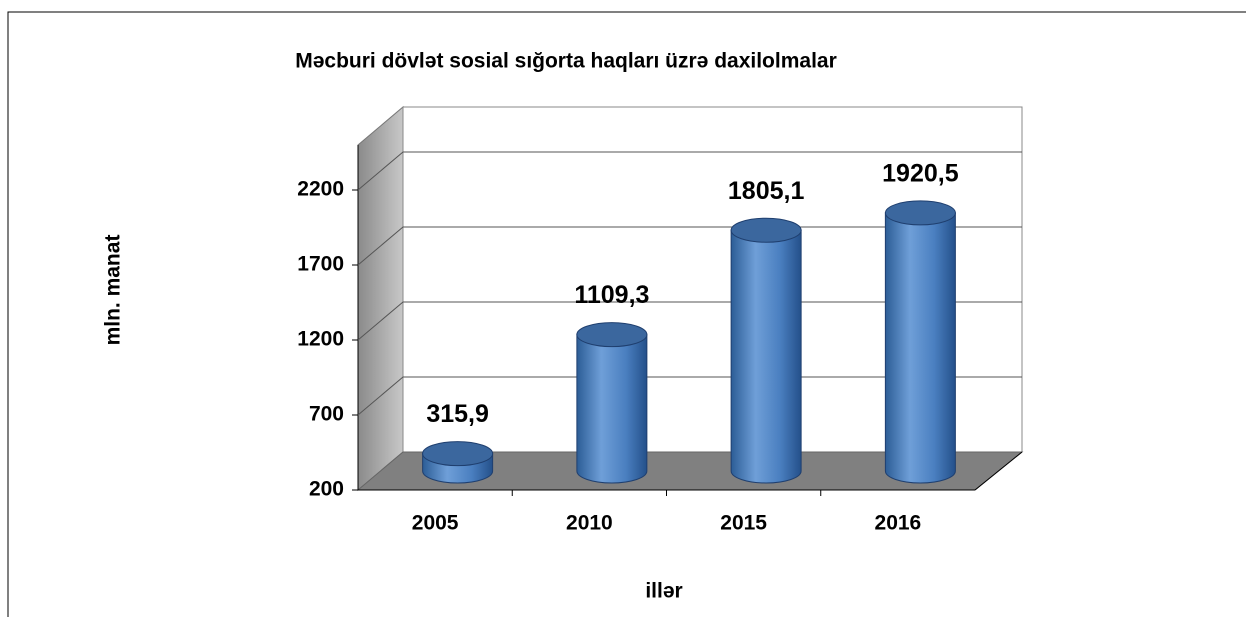 The width and height of the screenshot is (1246, 617). Describe the element at coordinates (920, 174) in the screenshot. I see `value-label: 1920,5` at that location.